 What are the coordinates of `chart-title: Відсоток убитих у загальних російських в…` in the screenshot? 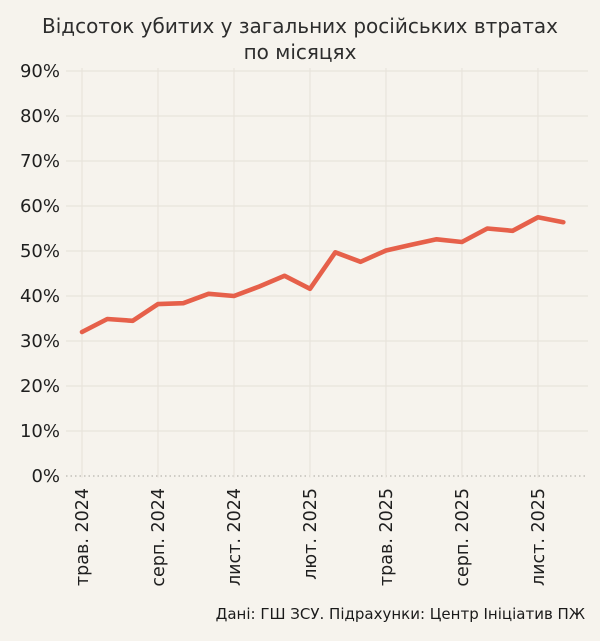 It's located at (300, 39).